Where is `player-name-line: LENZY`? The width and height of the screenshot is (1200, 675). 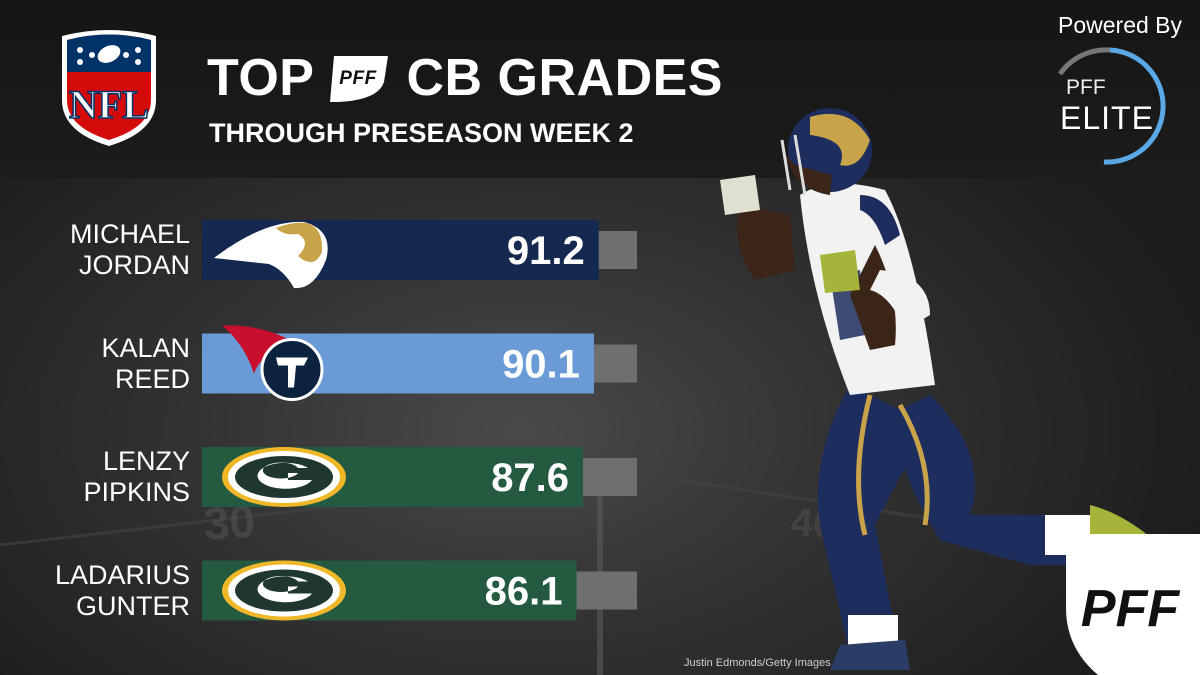 player-name-line: LENZY is located at coordinates (146, 461).